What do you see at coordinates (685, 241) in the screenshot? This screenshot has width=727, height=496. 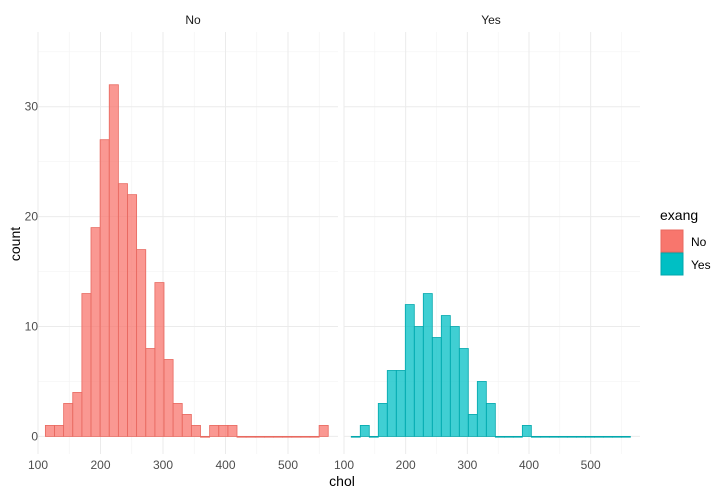 I see `legend: exang No Yes` at bounding box center [685, 241].